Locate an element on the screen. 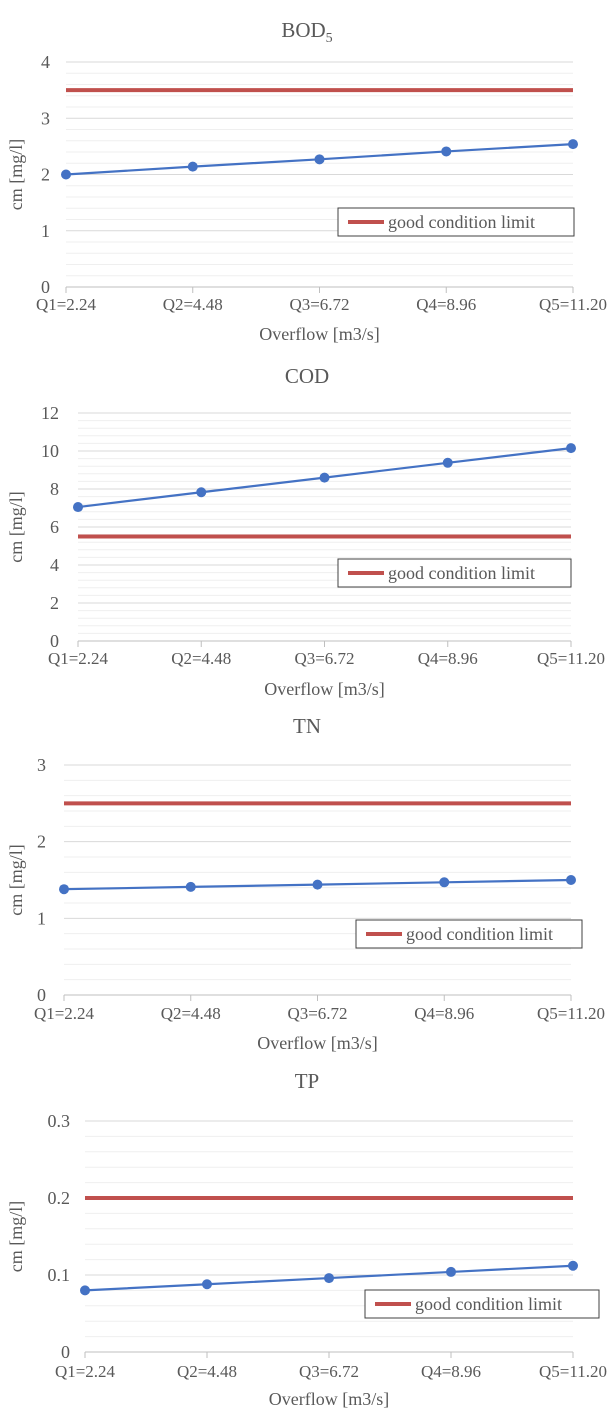 This screenshot has height=1415, width=614. chart-title: TN is located at coordinates (307, 726).